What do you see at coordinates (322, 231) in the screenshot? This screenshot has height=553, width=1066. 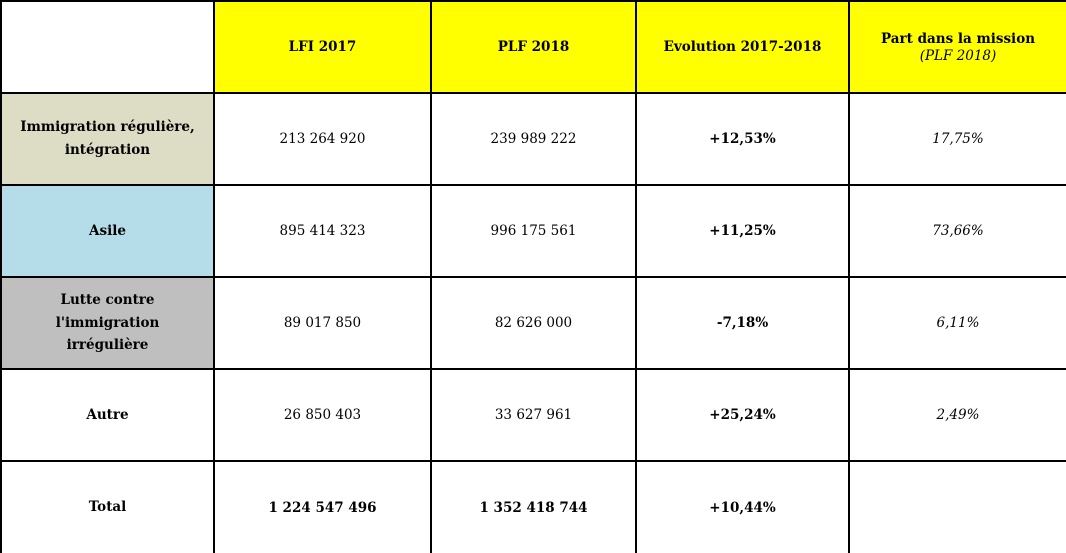 I see `cell-lfi-2017: 895 414 323` at bounding box center [322, 231].